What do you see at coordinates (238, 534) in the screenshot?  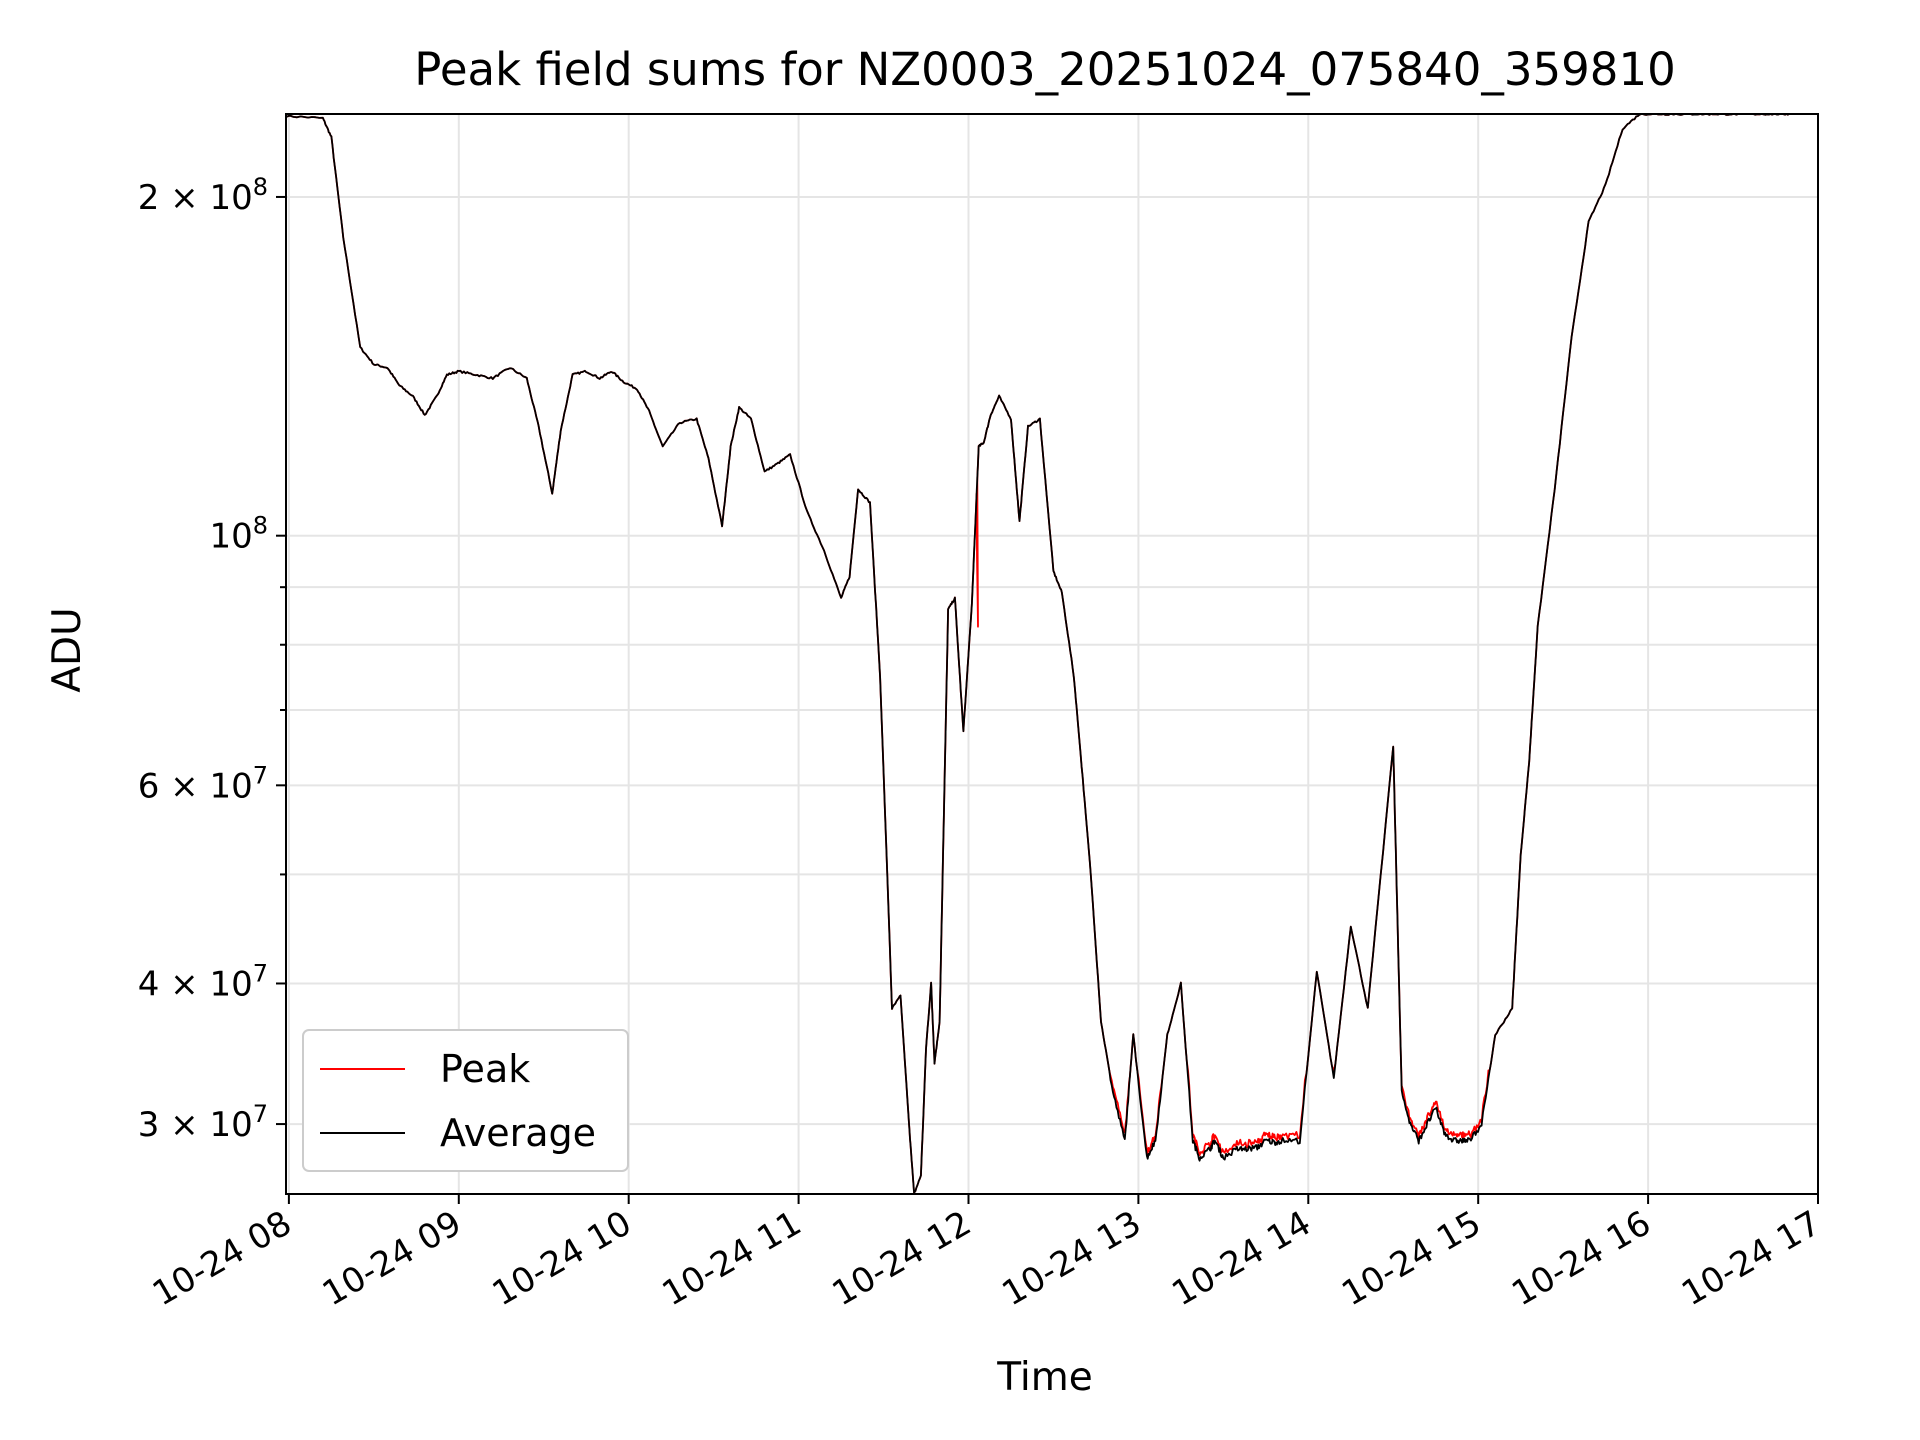 I see `y-tick-label: 108` at bounding box center [238, 534].